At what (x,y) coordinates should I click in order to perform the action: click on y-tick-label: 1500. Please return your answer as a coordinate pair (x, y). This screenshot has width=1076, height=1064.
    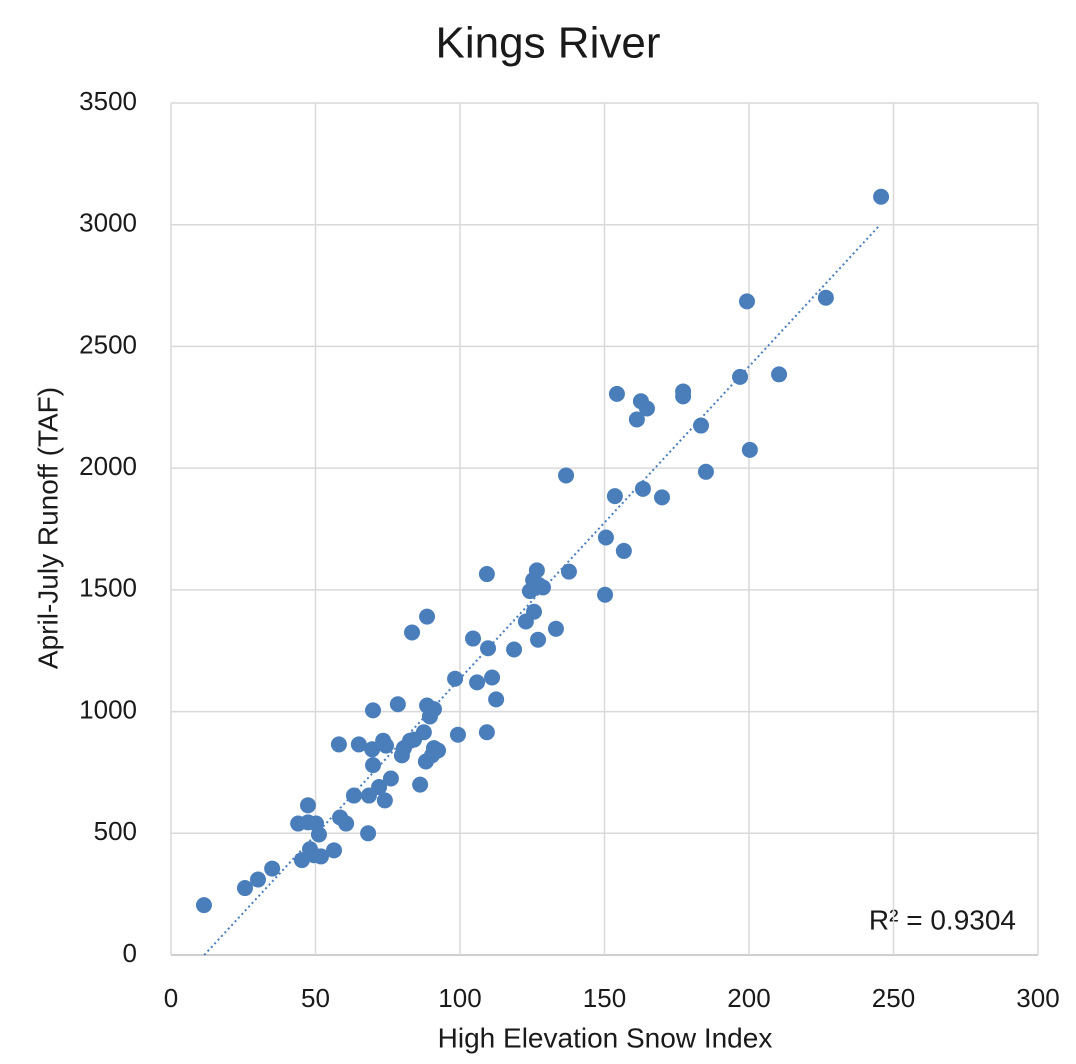
    Looking at the image, I should click on (108, 588).